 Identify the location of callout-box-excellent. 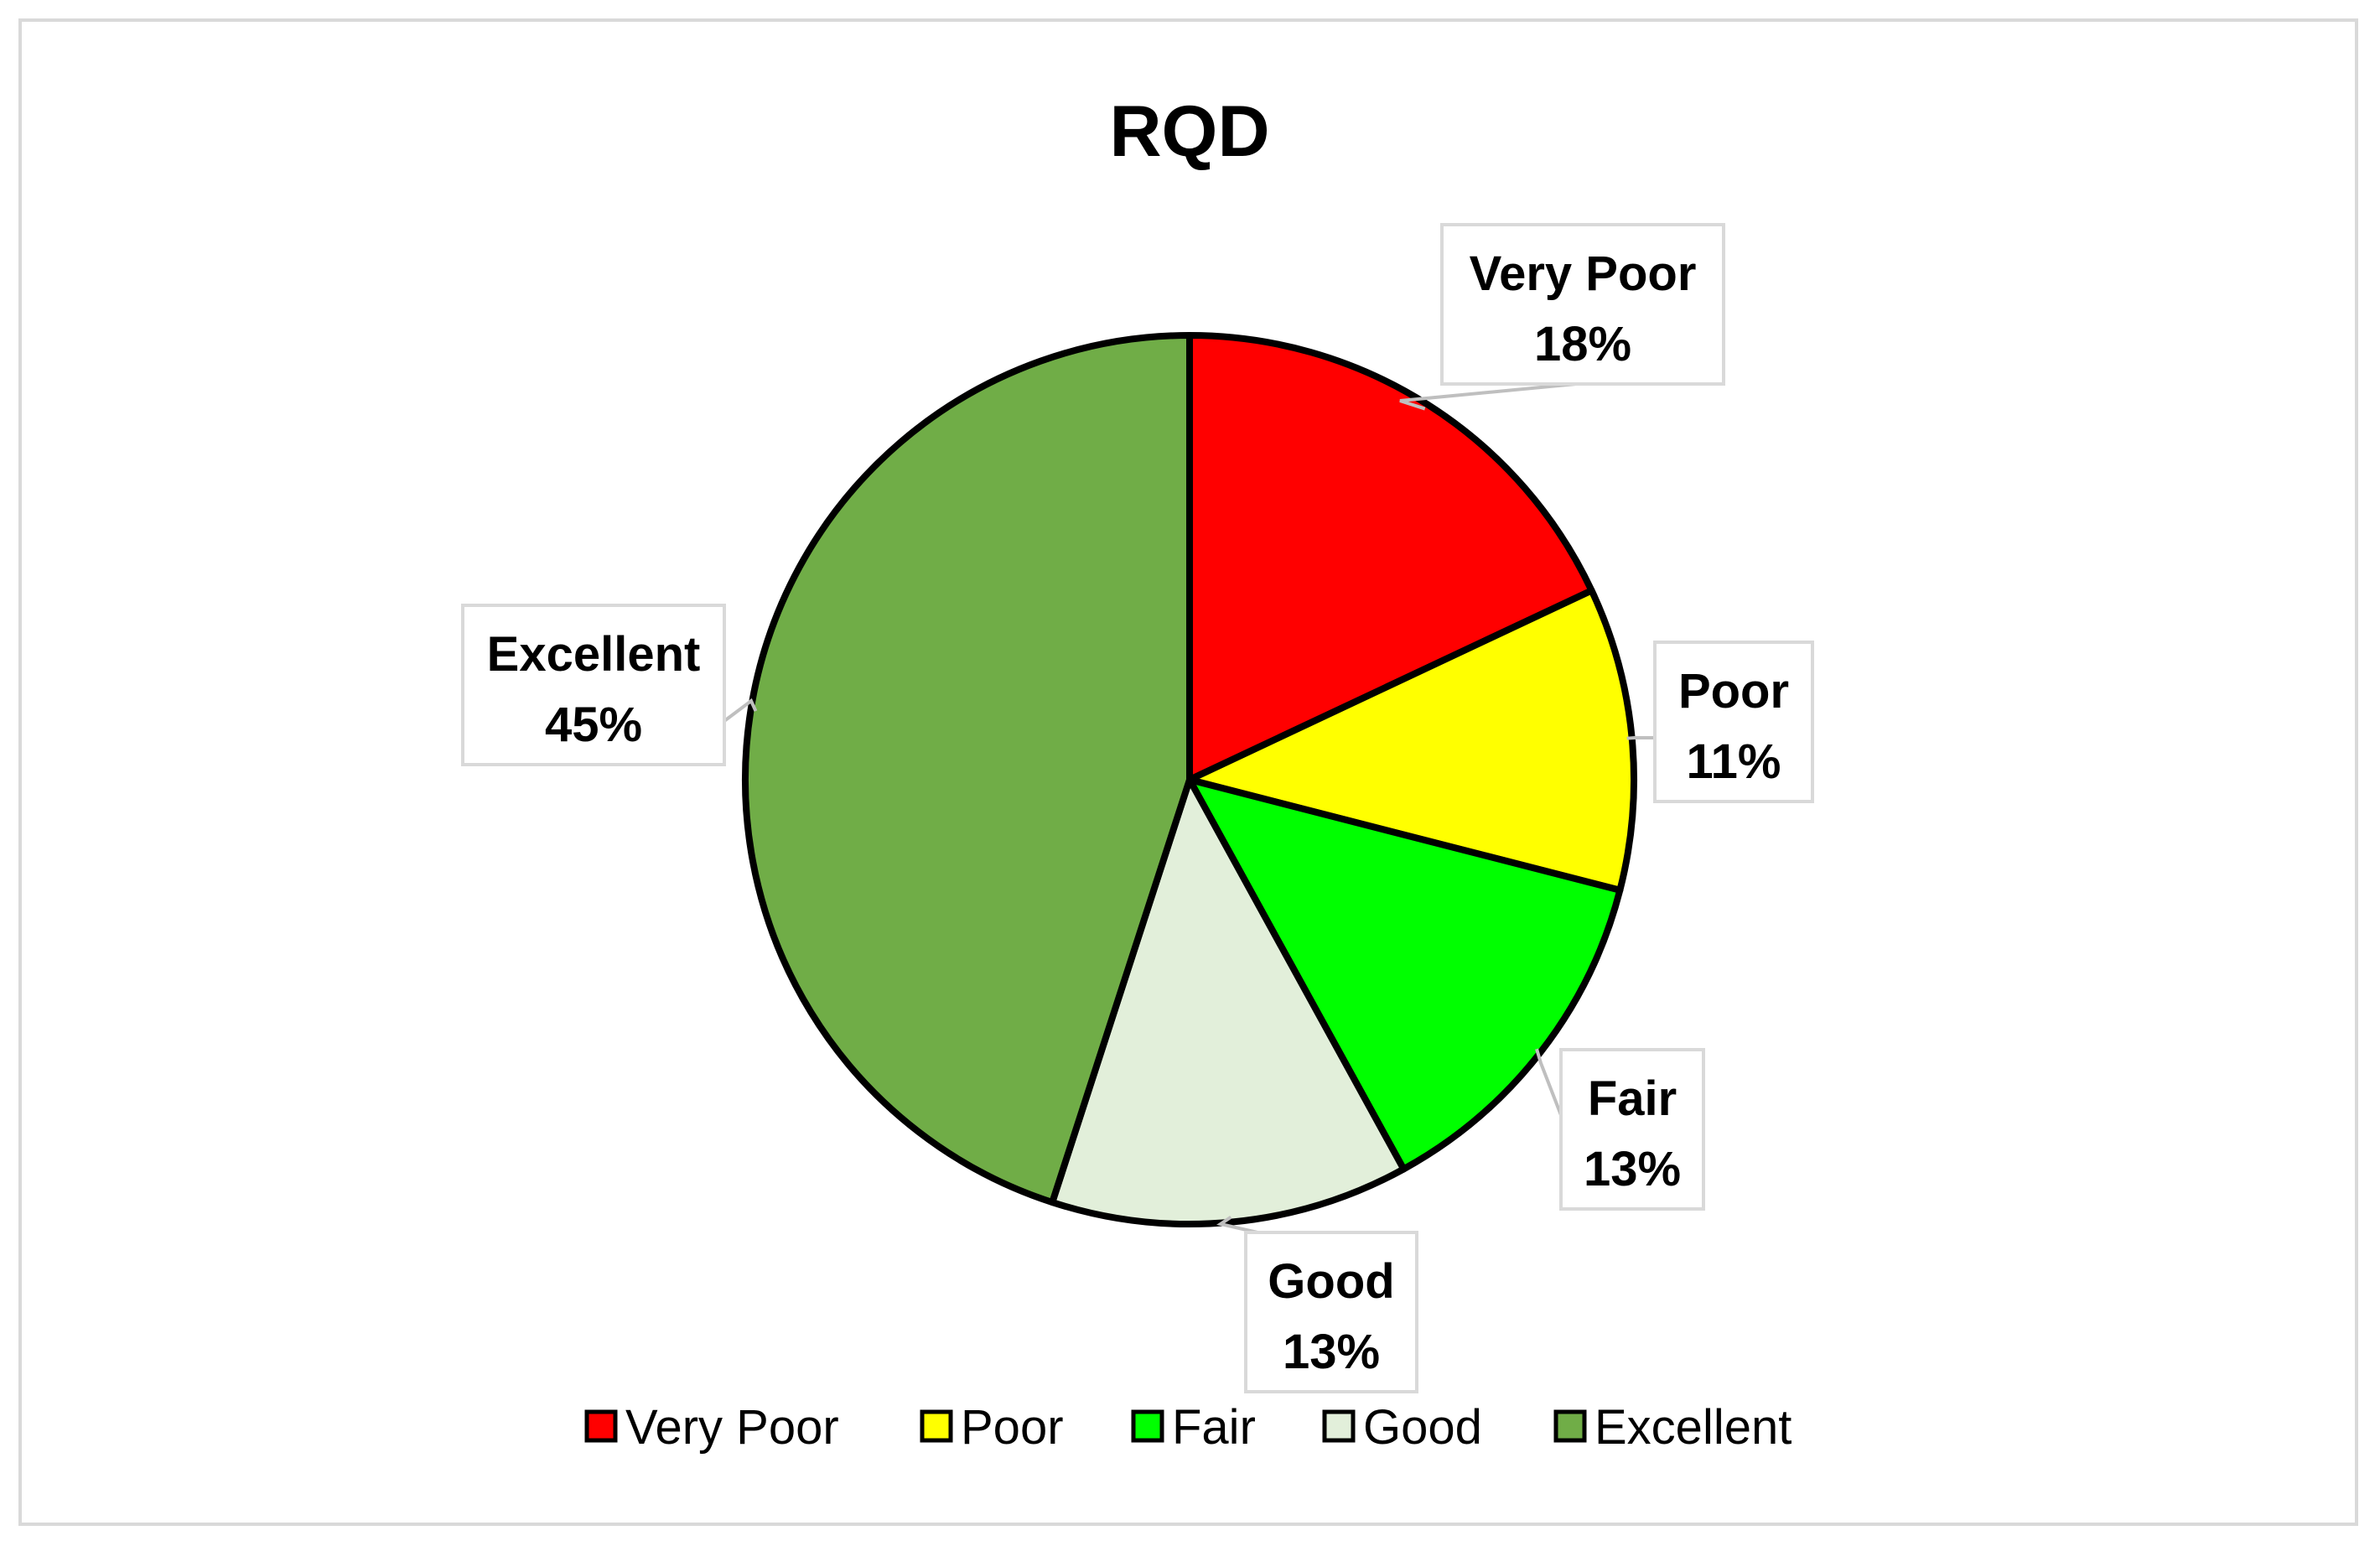
(593, 685).